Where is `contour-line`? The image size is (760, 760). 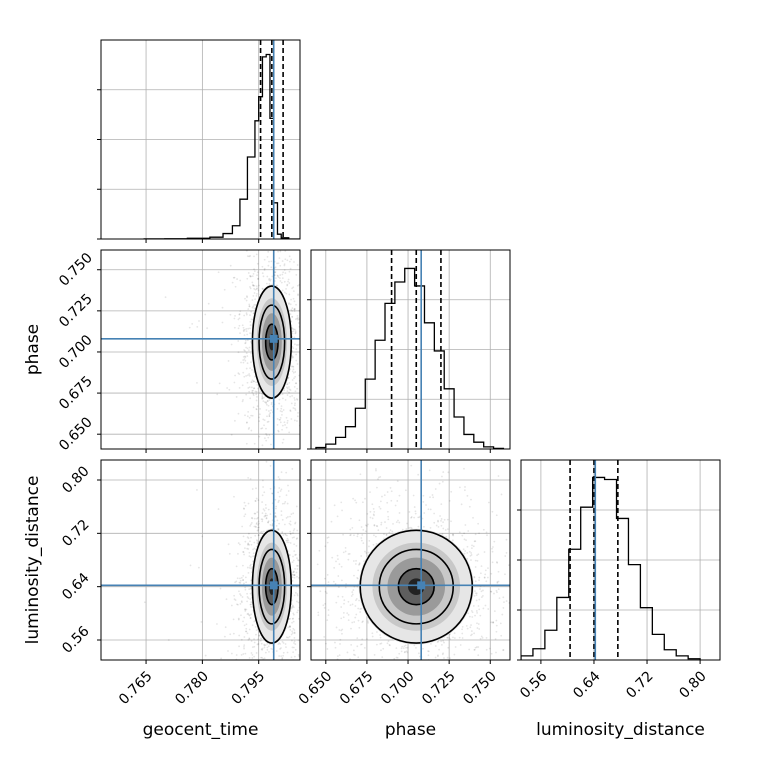 contour-line is located at coordinates (272, 342).